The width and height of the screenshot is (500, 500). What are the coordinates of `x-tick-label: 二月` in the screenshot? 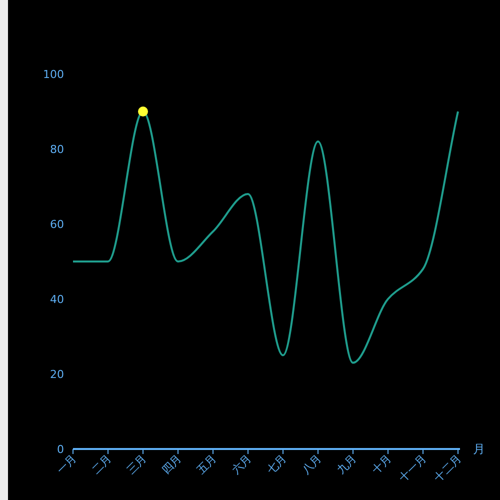 It's located at (101, 464).